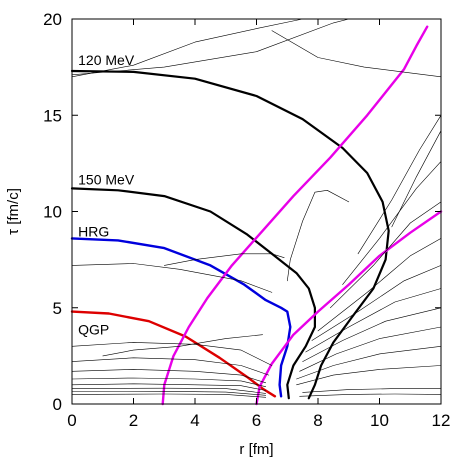 The image size is (474, 463). Describe the element at coordinates (13, 211) in the screenshot. I see `y-axis-label: τ [fm/c]` at that location.